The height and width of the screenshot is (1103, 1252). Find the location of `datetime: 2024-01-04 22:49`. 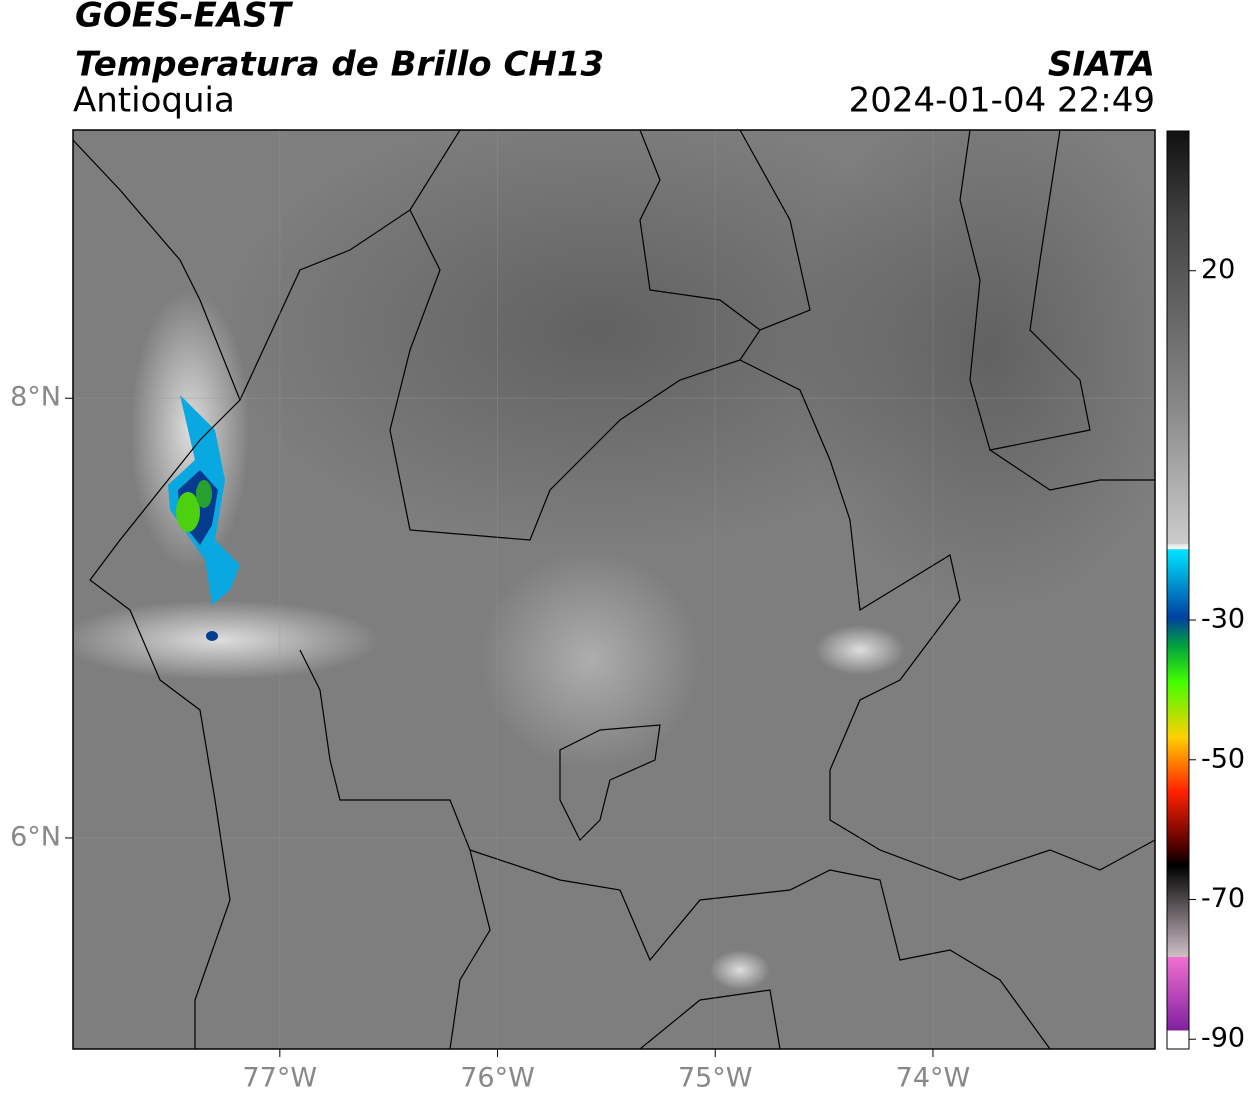

datetime: 2024-01-04 22:49 is located at coordinates (1002, 101).